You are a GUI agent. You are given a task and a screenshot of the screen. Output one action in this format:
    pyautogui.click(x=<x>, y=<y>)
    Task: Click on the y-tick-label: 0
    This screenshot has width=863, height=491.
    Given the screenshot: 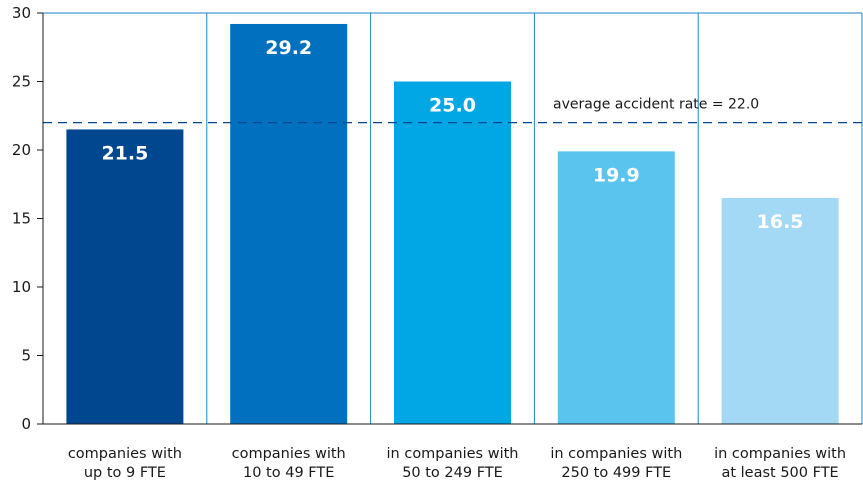 What is the action you would take?
    pyautogui.click(x=26, y=424)
    